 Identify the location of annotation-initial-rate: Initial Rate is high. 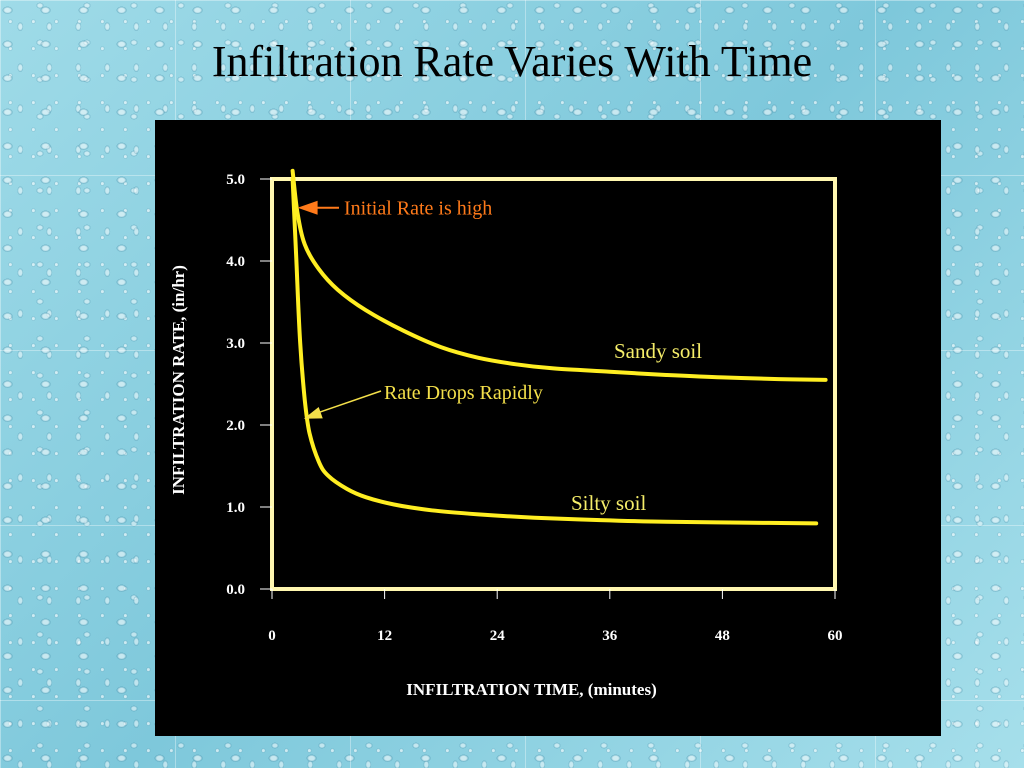
(418, 209).